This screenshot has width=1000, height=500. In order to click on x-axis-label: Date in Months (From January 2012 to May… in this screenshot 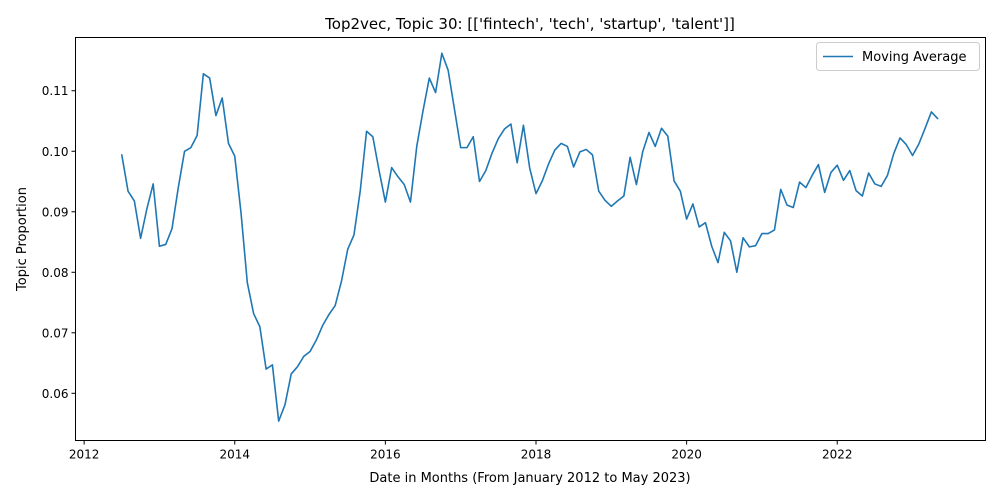, I will do `click(529, 478)`.